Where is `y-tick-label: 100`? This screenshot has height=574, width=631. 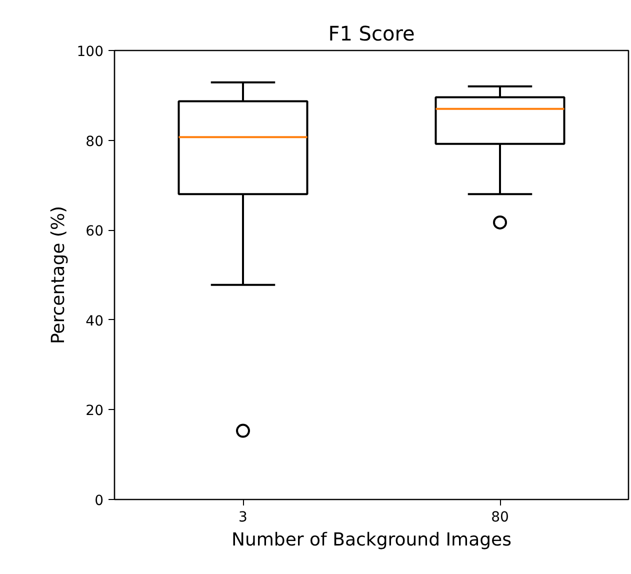
y-tick-label: 100 is located at coordinates (90, 52).